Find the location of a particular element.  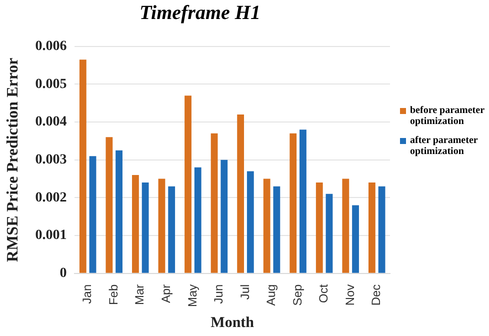

x-tick-label: Mar is located at coordinates (139, 294).